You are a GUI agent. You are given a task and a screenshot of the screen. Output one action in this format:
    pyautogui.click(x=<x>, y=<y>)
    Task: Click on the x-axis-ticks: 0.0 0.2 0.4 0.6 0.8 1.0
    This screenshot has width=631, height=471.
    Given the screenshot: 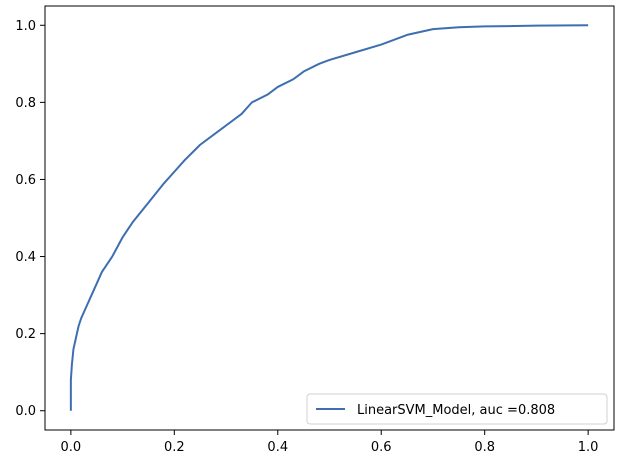 What is the action you would take?
    pyautogui.click(x=330, y=442)
    